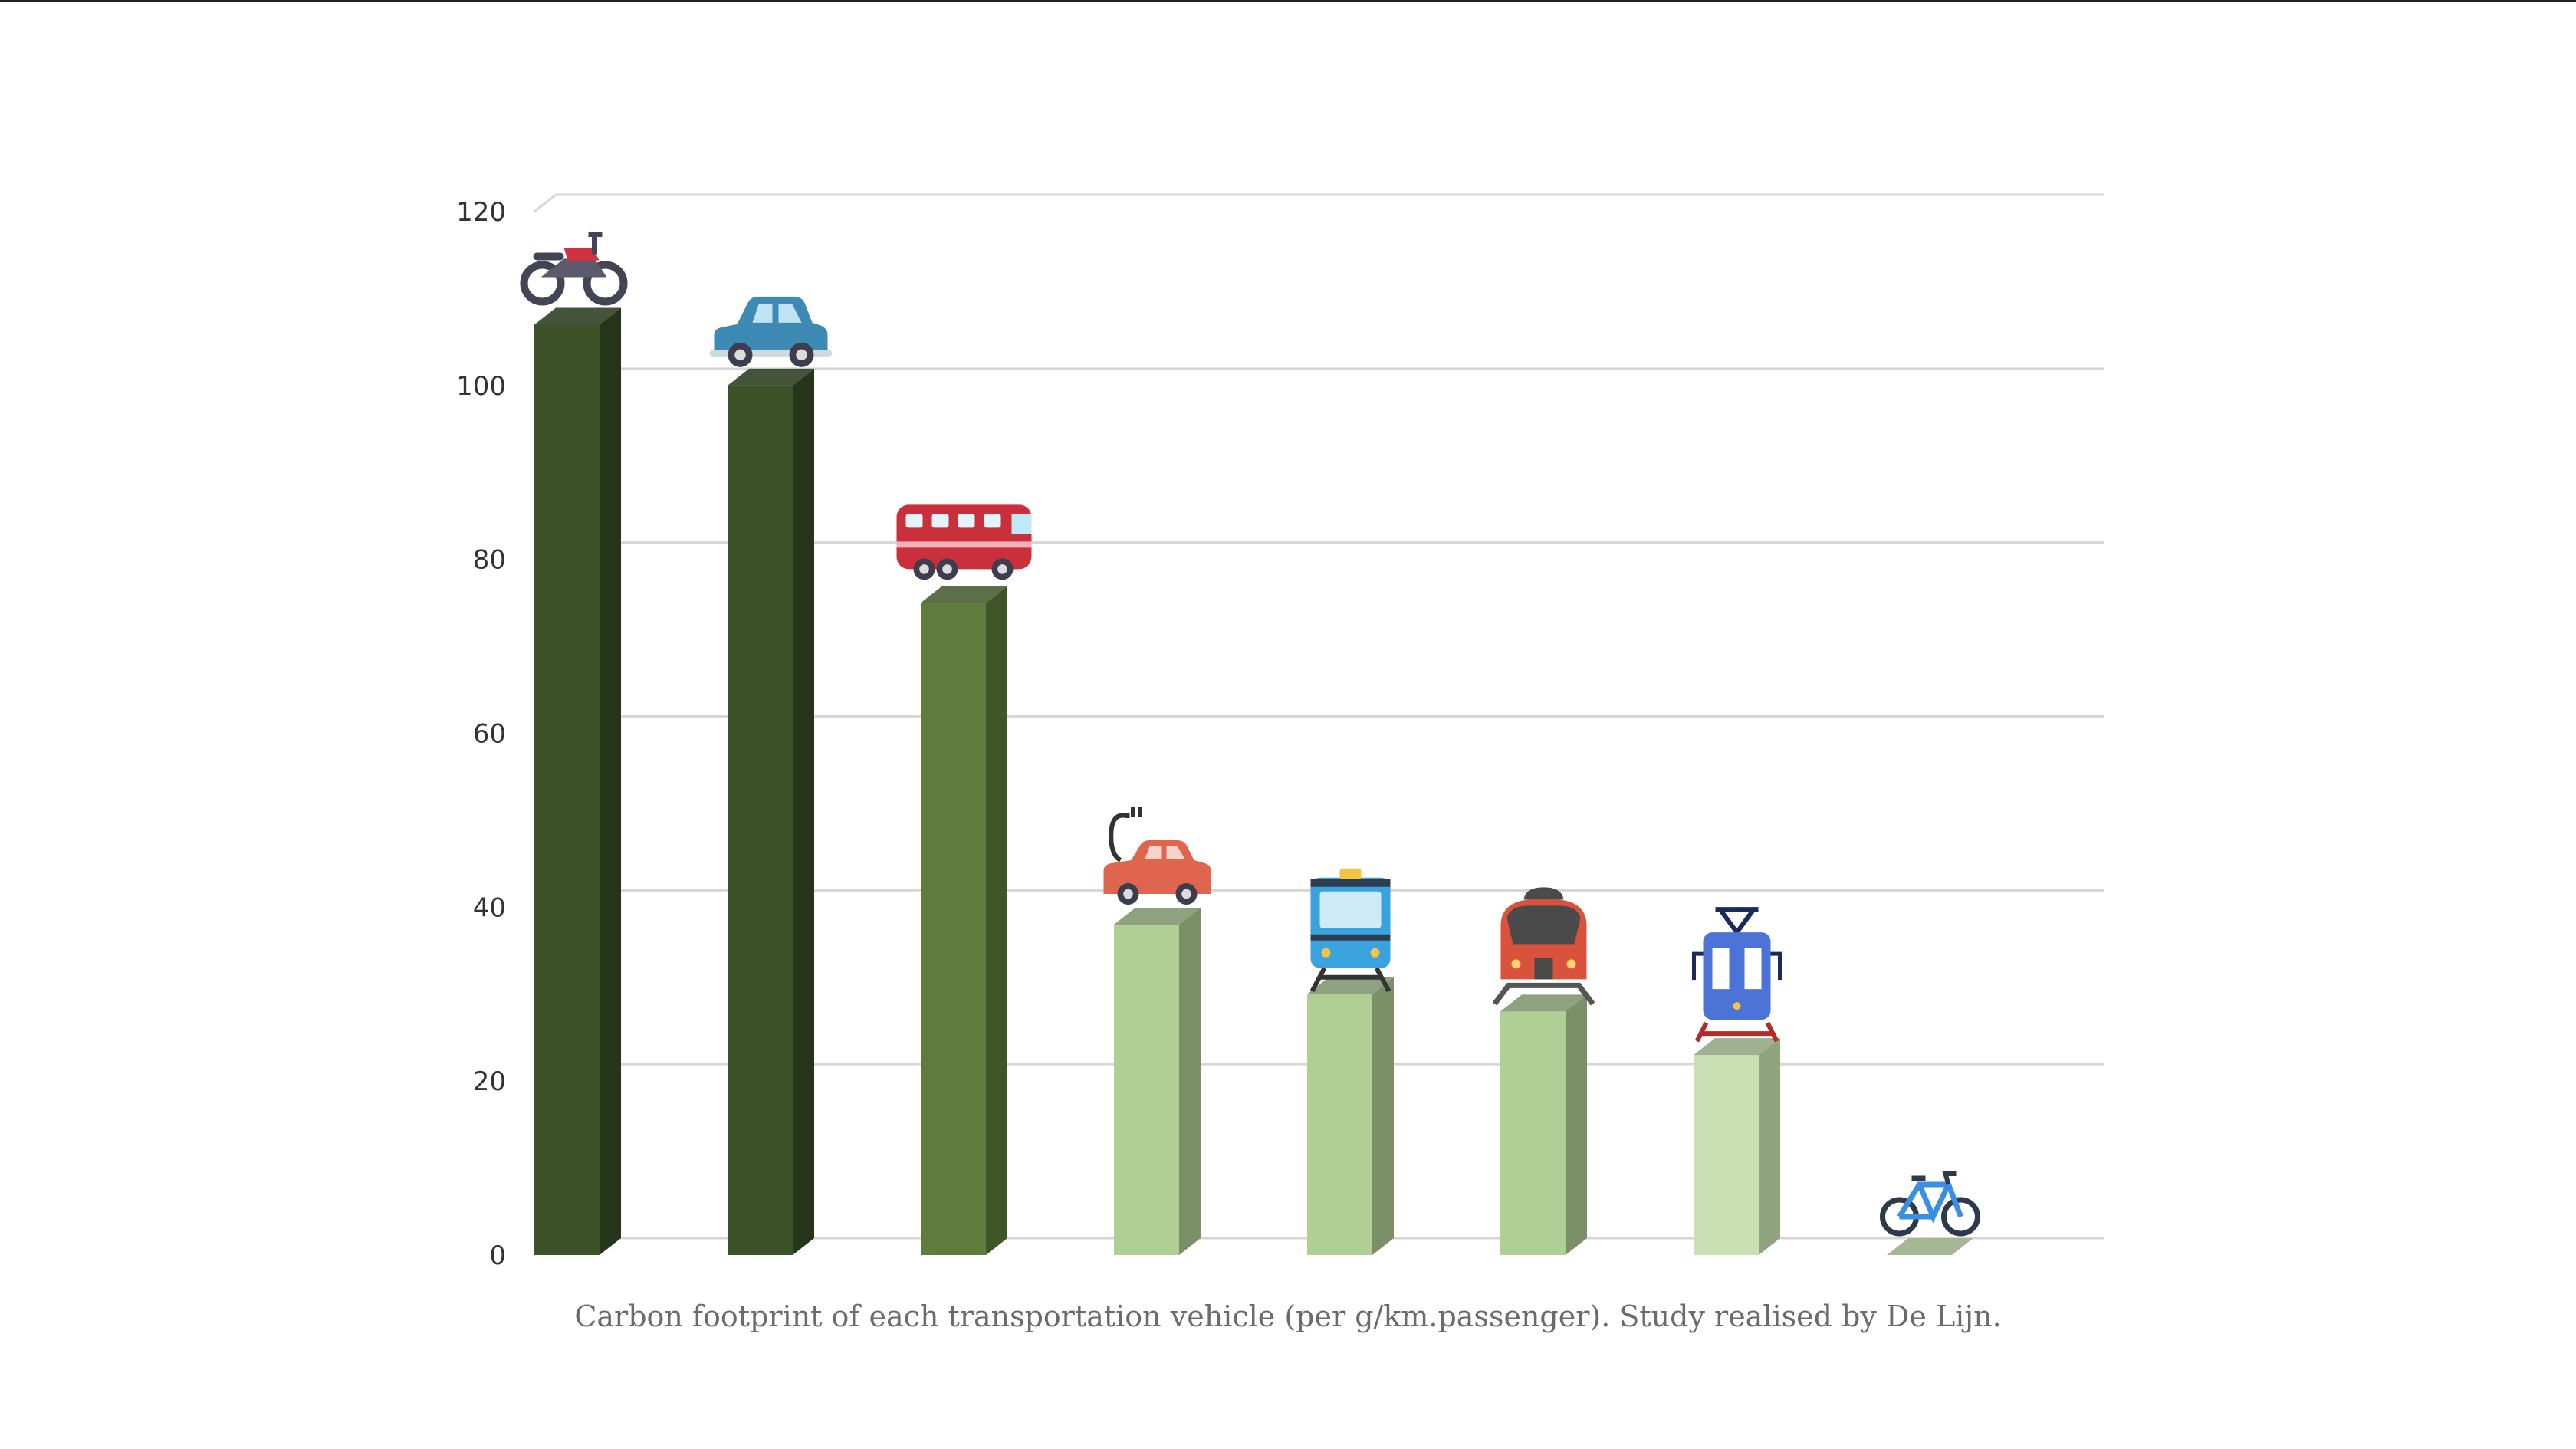 This screenshot has width=2576, height=1449. Describe the element at coordinates (1350, 930) in the screenshot. I see `train-icon` at that location.